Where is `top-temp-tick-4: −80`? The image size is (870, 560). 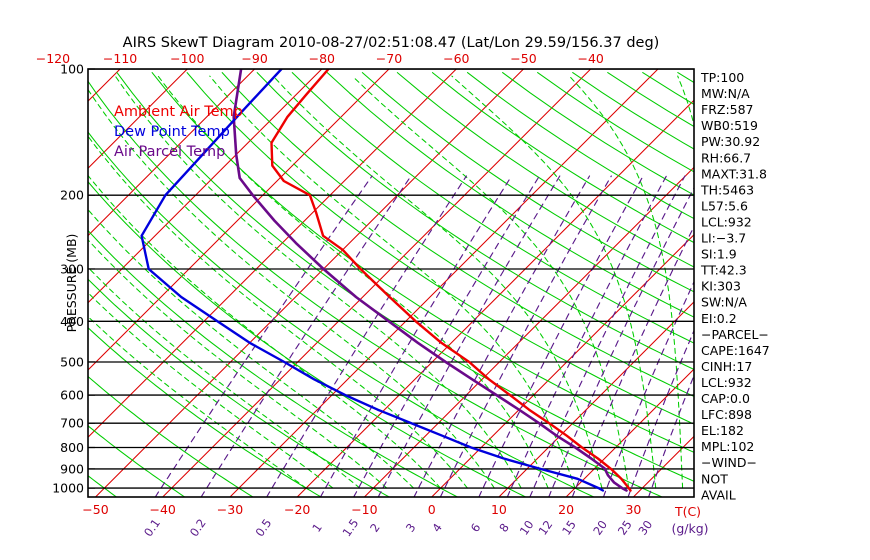
top-temp-tick-4: −80 is located at coordinates (322, 58).